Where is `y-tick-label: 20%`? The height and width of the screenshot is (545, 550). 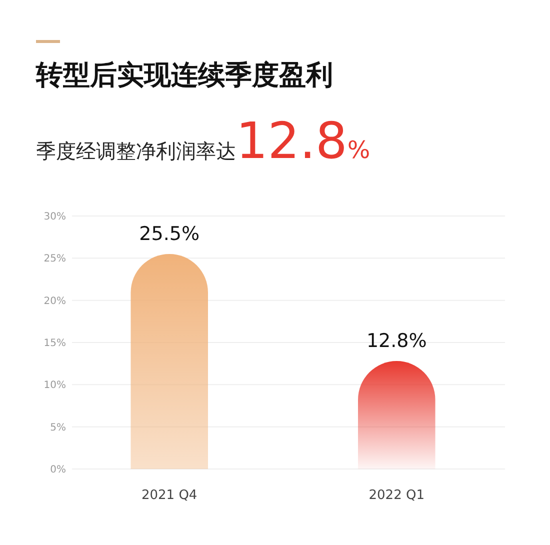
y-tick-label: 20% is located at coordinates (55, 301).